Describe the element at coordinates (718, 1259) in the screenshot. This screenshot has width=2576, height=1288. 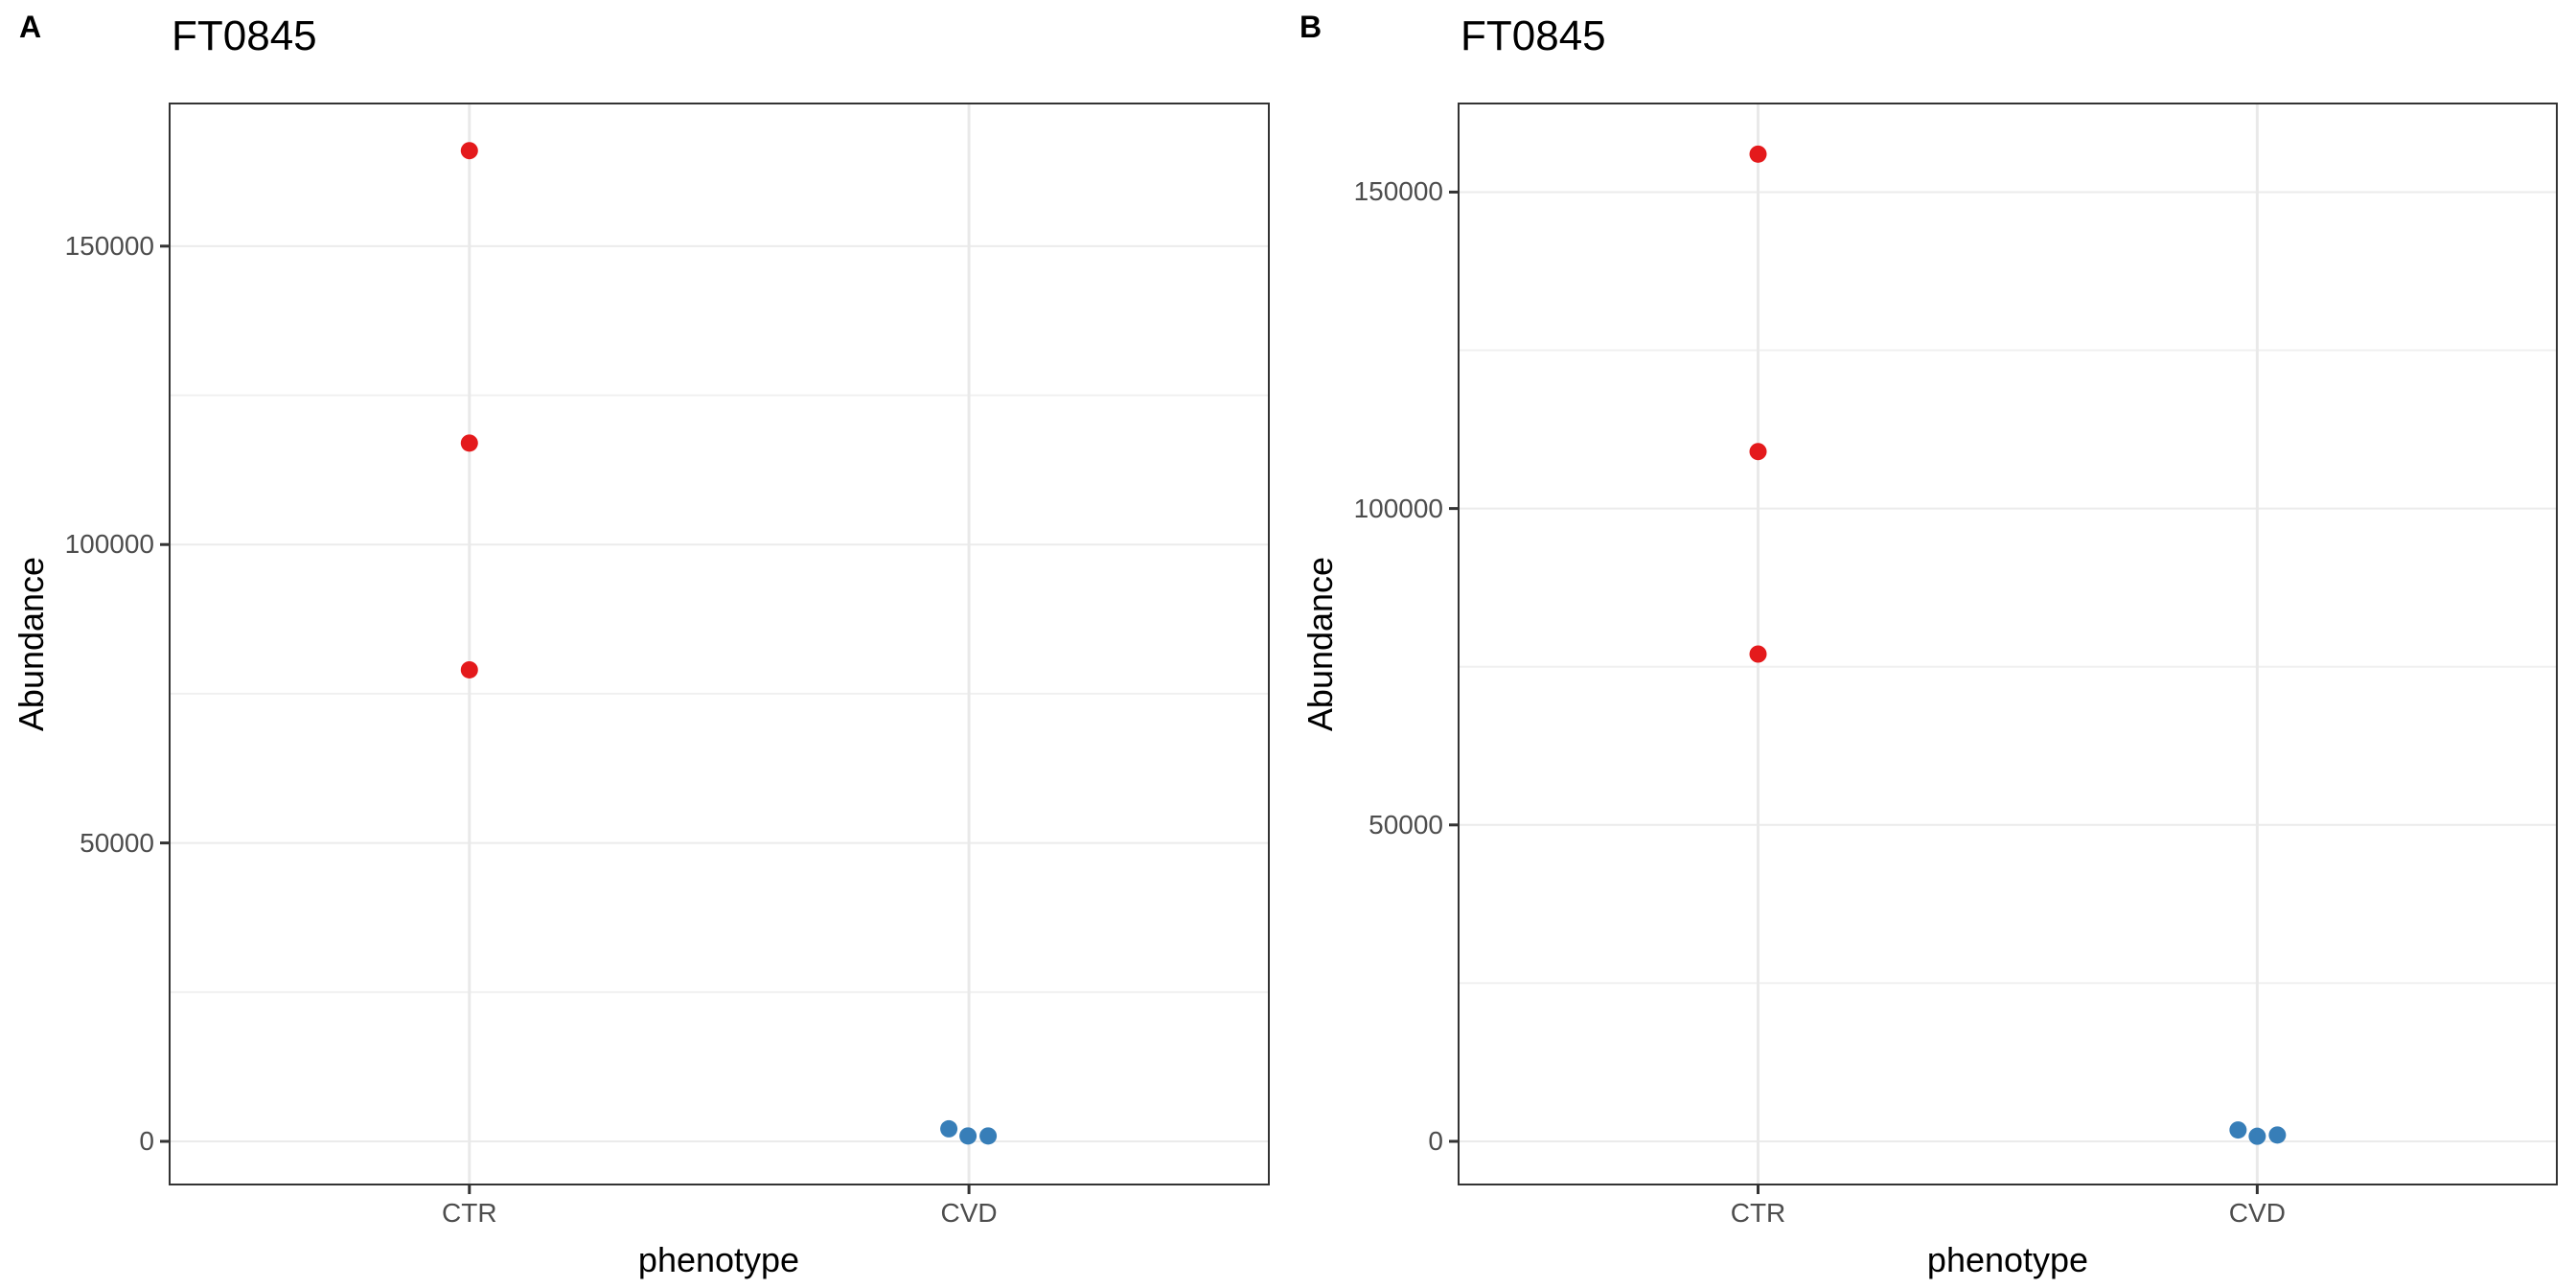
I see `x-axis-title-a: phenotype` at that location.